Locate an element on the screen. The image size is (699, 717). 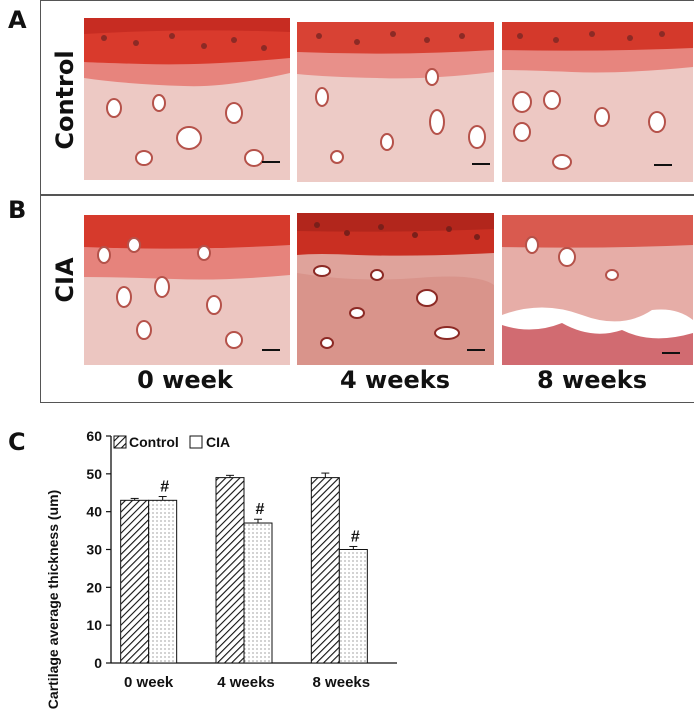
y-tick-label: 40 is located at coordinates (94, 512).